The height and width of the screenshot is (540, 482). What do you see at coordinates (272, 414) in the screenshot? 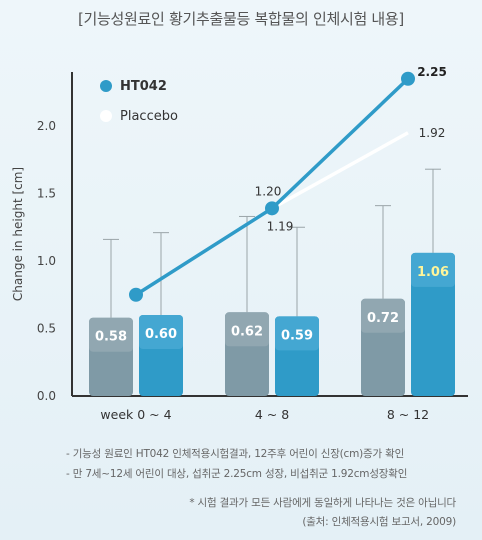
I see `x-tick-label: 4 ~ 8` at bounding box center [272, 414].